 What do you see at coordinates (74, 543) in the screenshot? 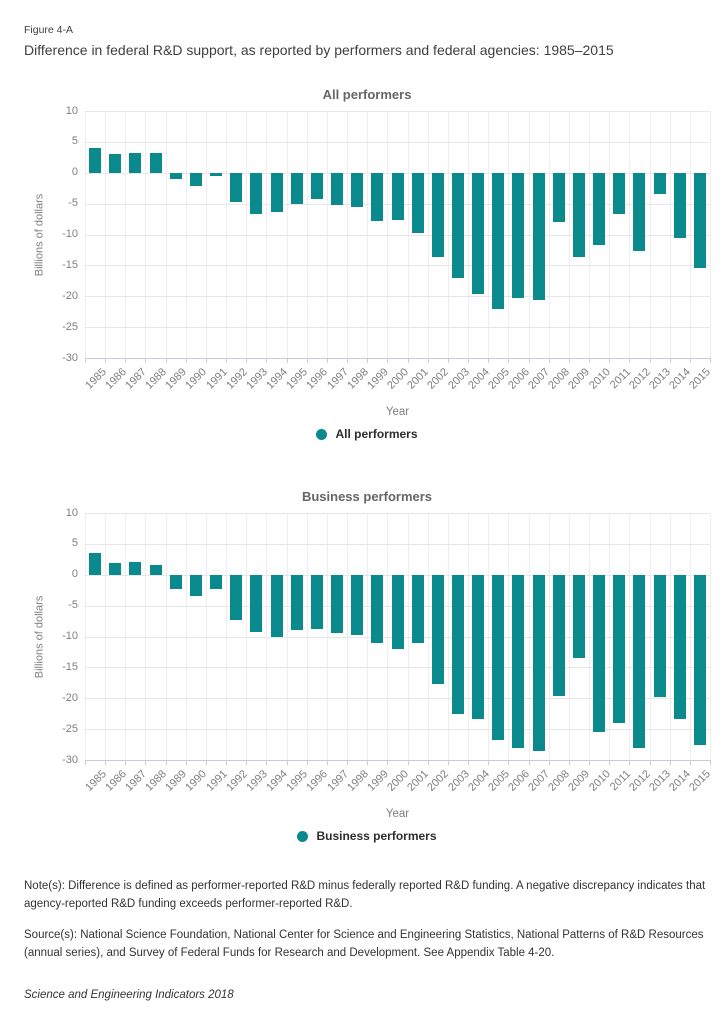
I see `y-axis-tick-label: 5` at bounding box center [74, 543].